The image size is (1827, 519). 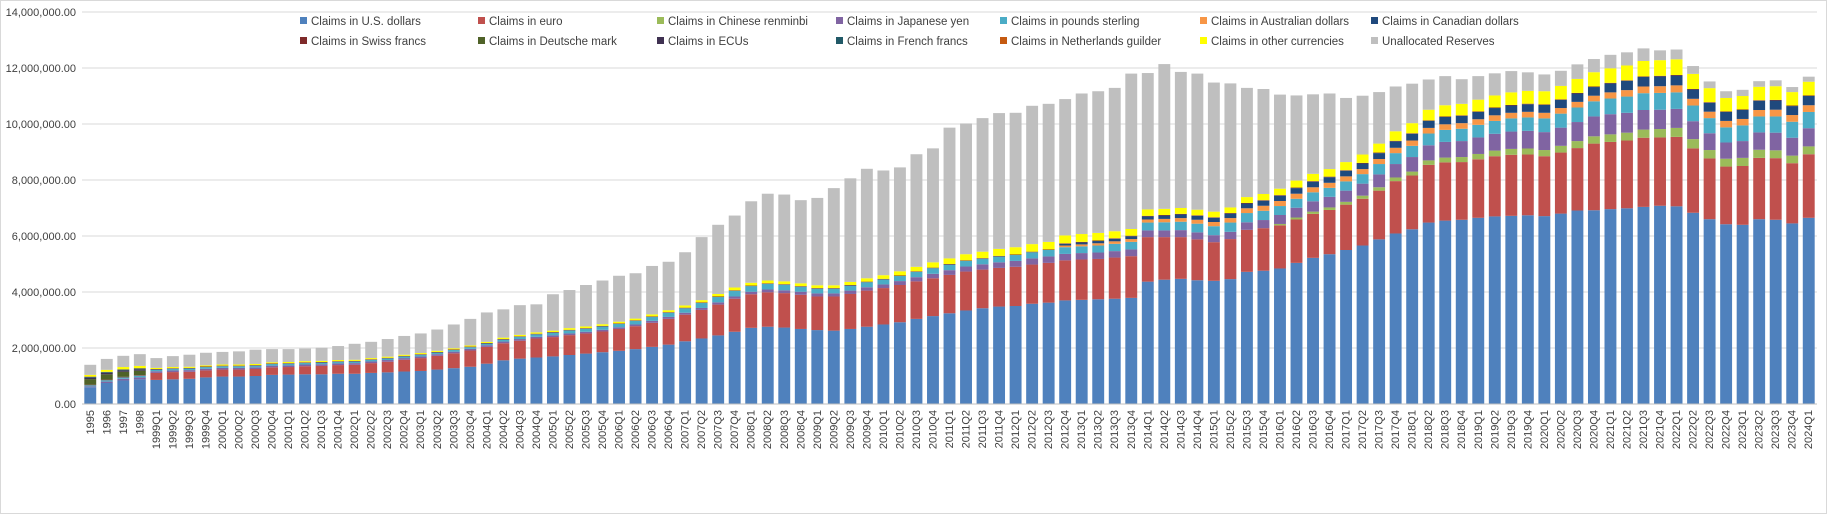 I want to click on x-tick-label: 2012Q3, so click(x=1049, y=429).